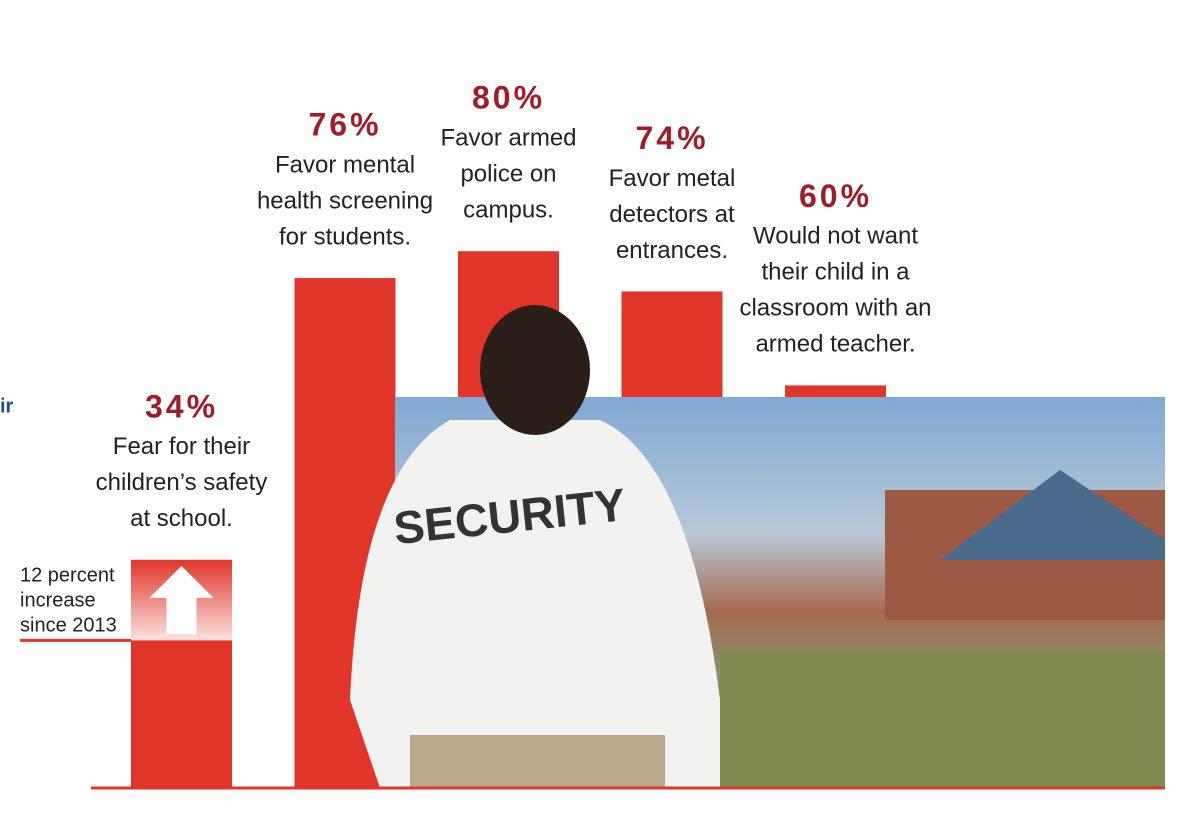 The width and height of the screenshot is (1188, 818). Describe the element at coordinates (7, 406) in the screenshot. I see `edge-text: ir` at that location.